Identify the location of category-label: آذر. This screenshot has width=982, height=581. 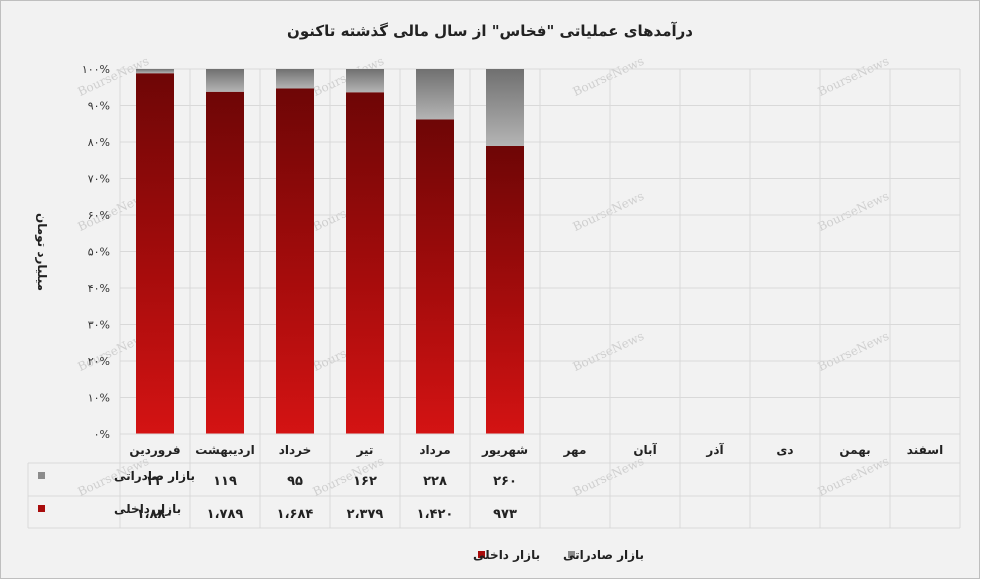
(714, 449).